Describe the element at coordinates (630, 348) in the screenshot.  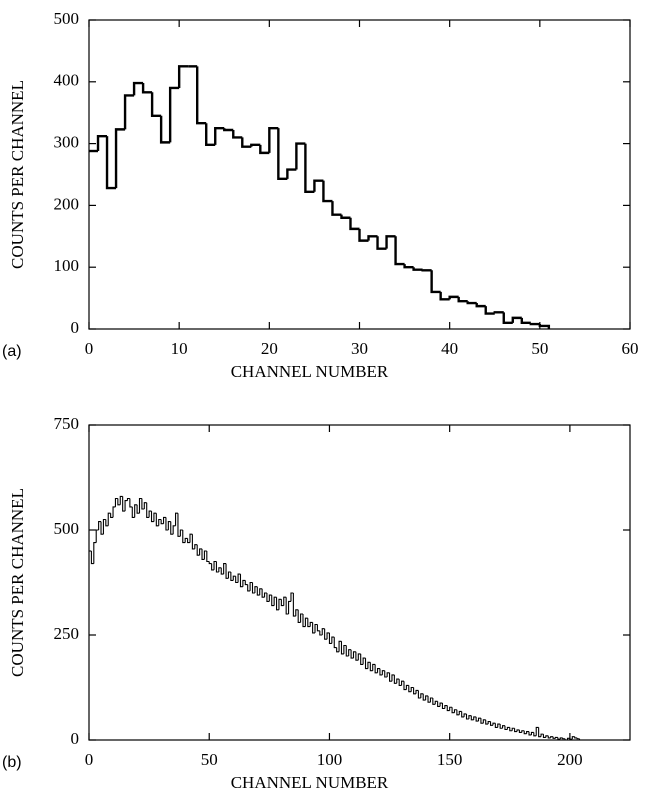
I see `x-tick-label: 60` at that location.